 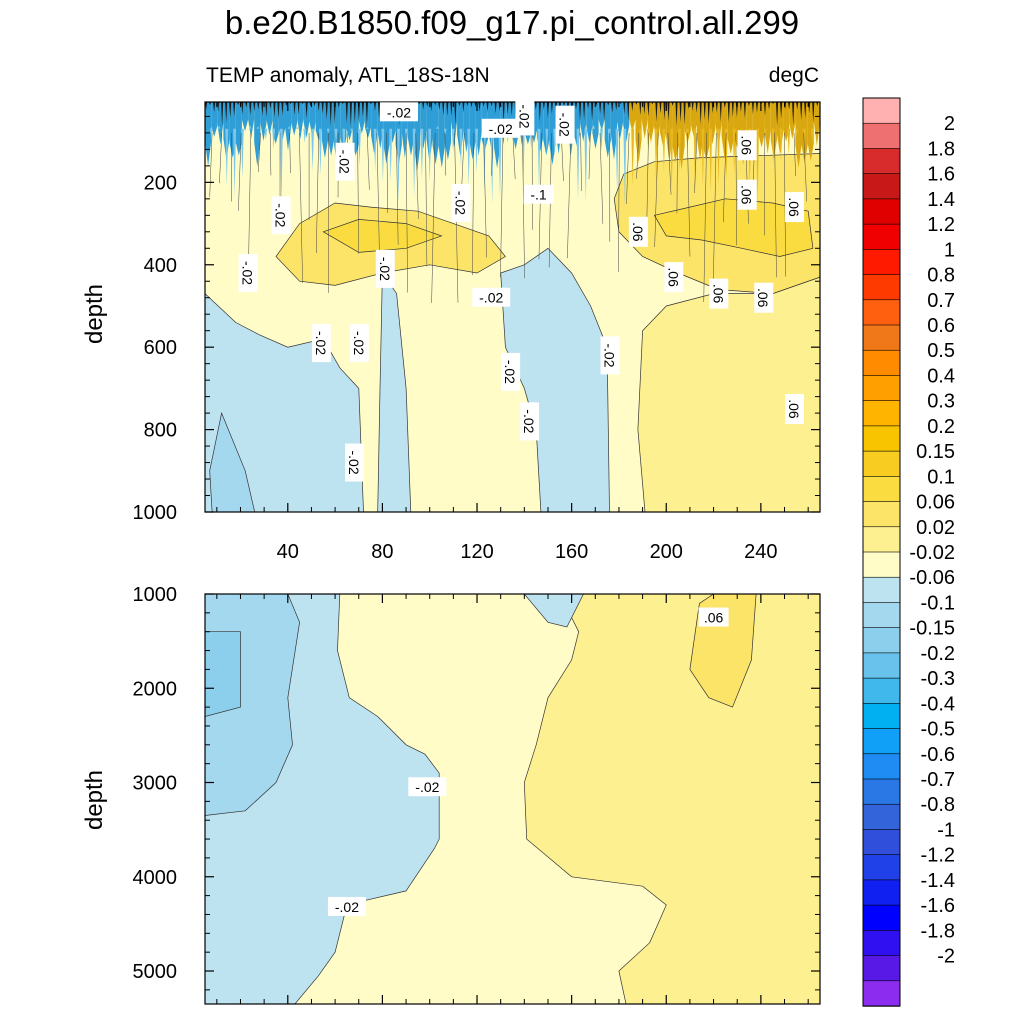 What do you see at coordinates (938, 679) in the screenshot?
I see `colorbar-label: -0.3` at bounding box center [938, 679].